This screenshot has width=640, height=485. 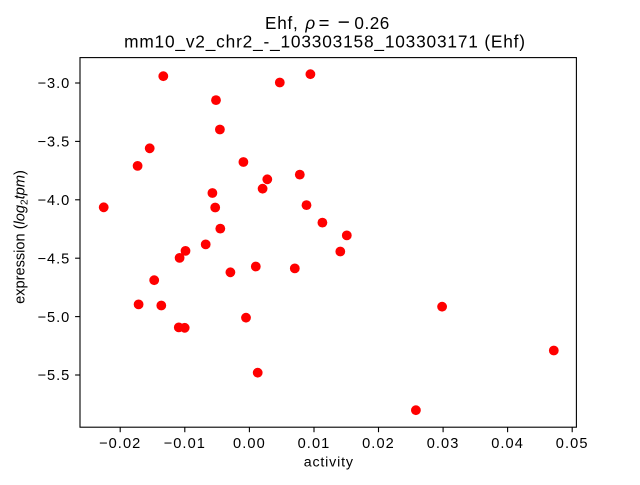 What do you see at coordinates (507, 444) in the screenshot?
I see `svg-text: 0.04` at bounding box center [507, 444].